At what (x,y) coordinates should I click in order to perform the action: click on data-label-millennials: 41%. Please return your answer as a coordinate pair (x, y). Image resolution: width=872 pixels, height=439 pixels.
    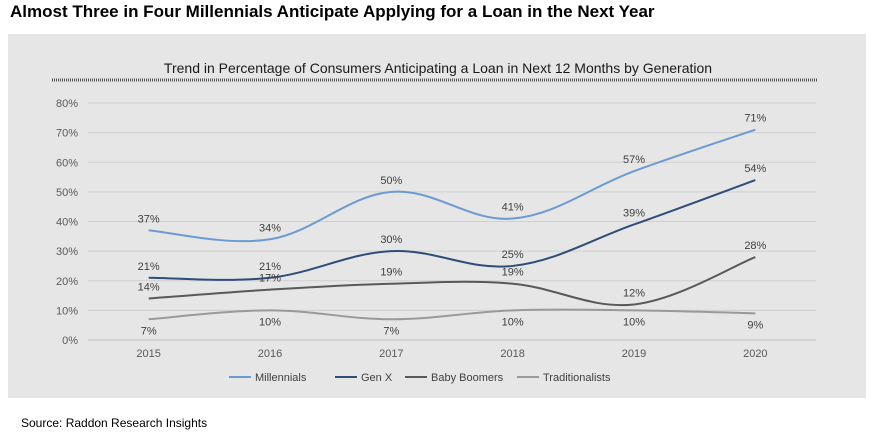
    Looking at the image, I should click on (513, 208).